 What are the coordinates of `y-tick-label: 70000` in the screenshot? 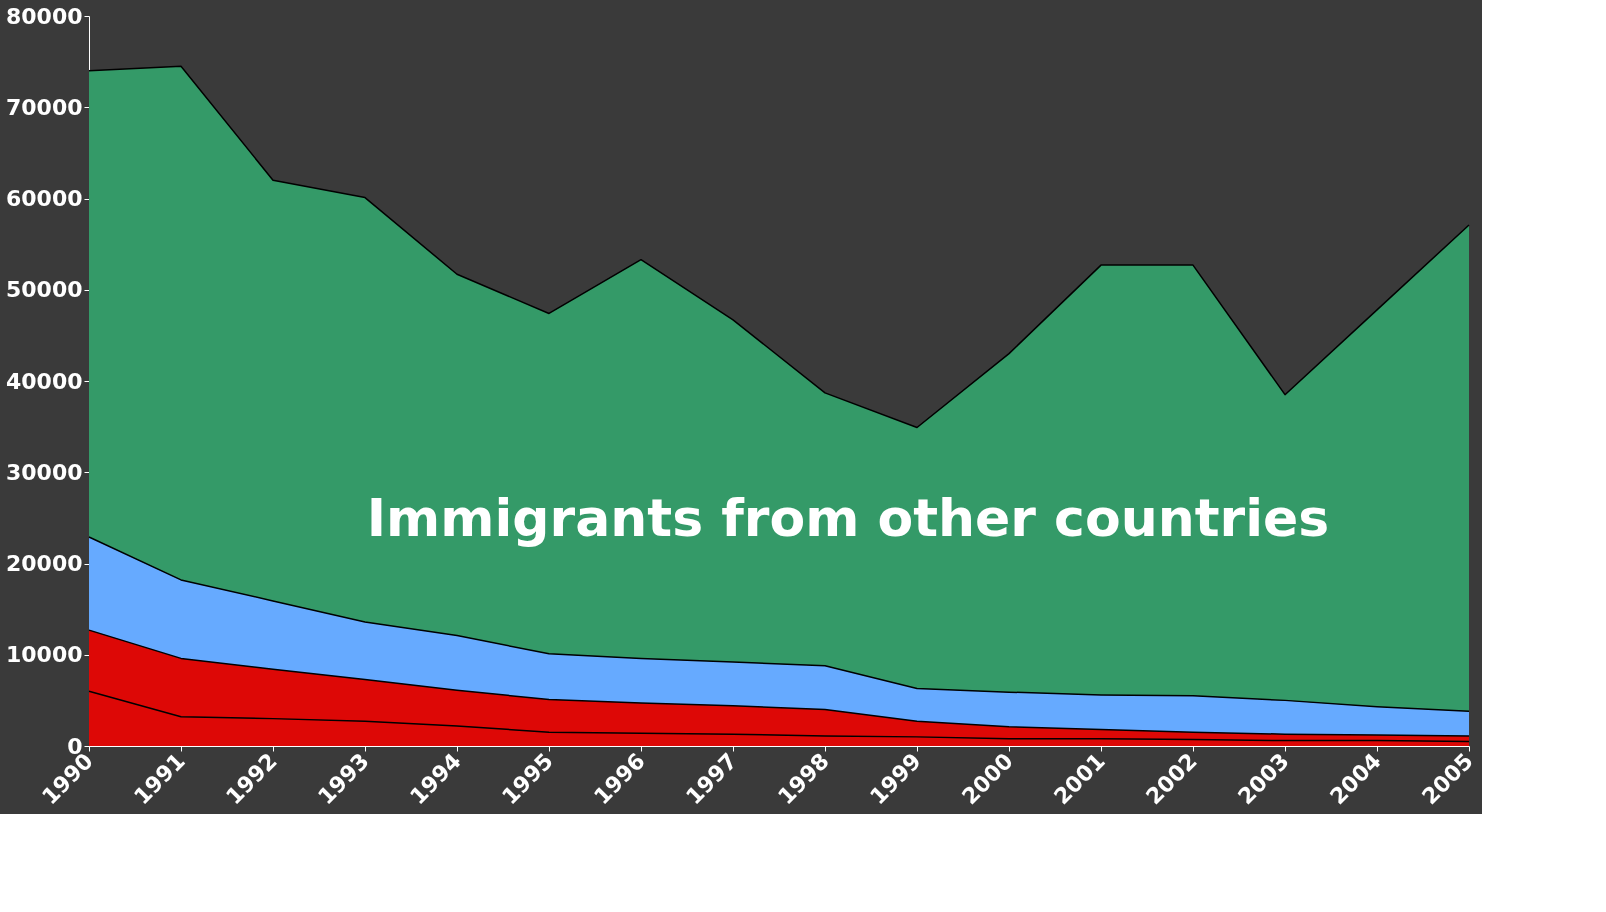 It's located at (44, 107).